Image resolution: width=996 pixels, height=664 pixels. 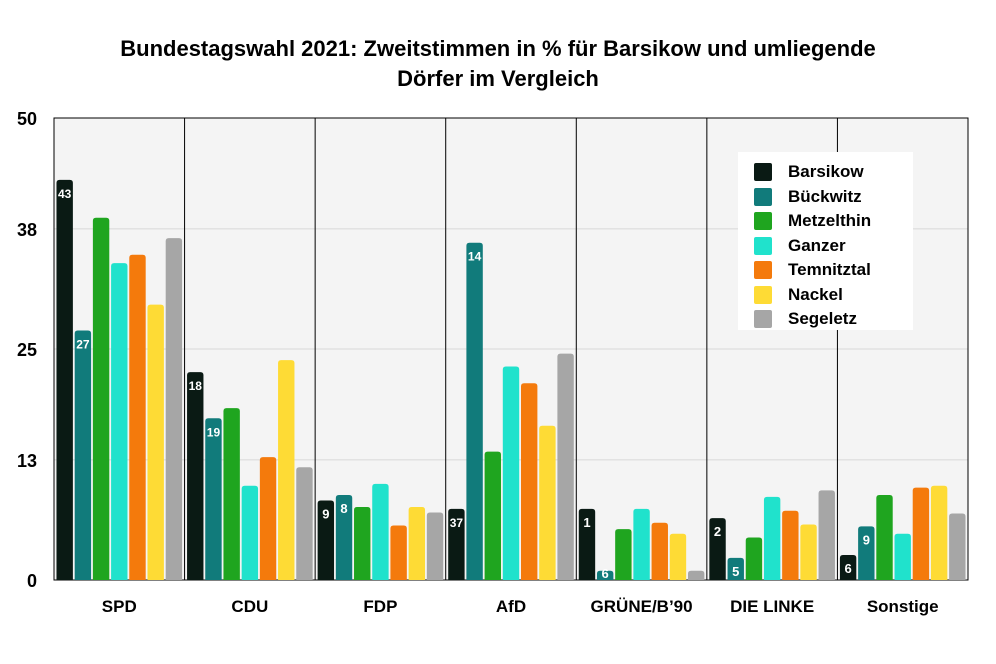 I want to click on x-category-label-5: DIE LINKE, so click(x=772, y=606).